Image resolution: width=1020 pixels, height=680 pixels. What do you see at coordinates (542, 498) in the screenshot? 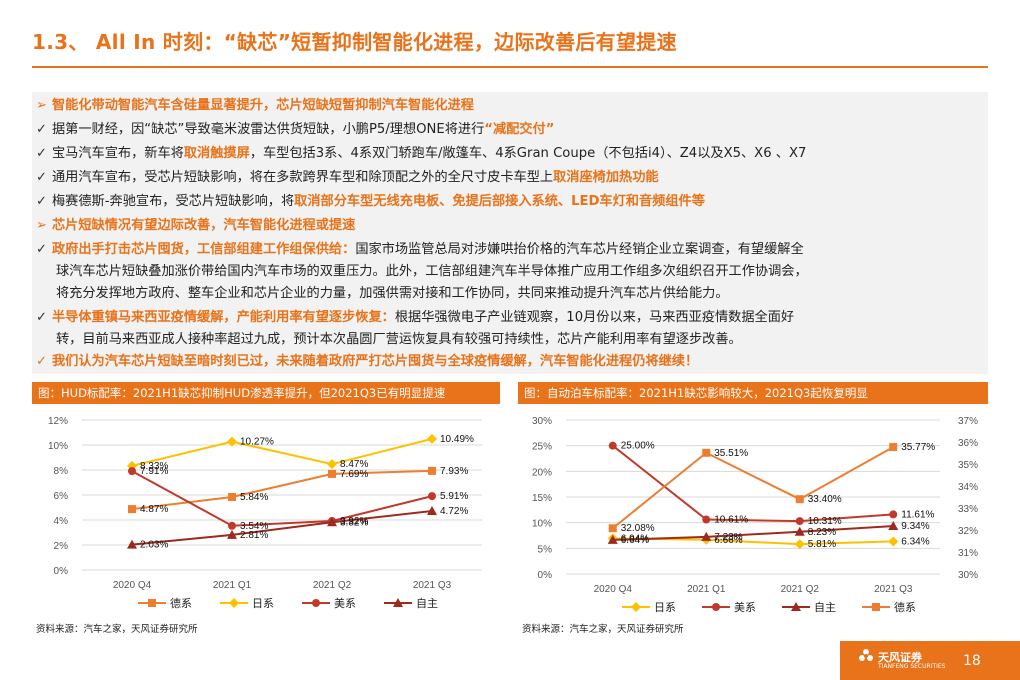
I see `y-tick-label: 15%` at bounding box center [542, 498].